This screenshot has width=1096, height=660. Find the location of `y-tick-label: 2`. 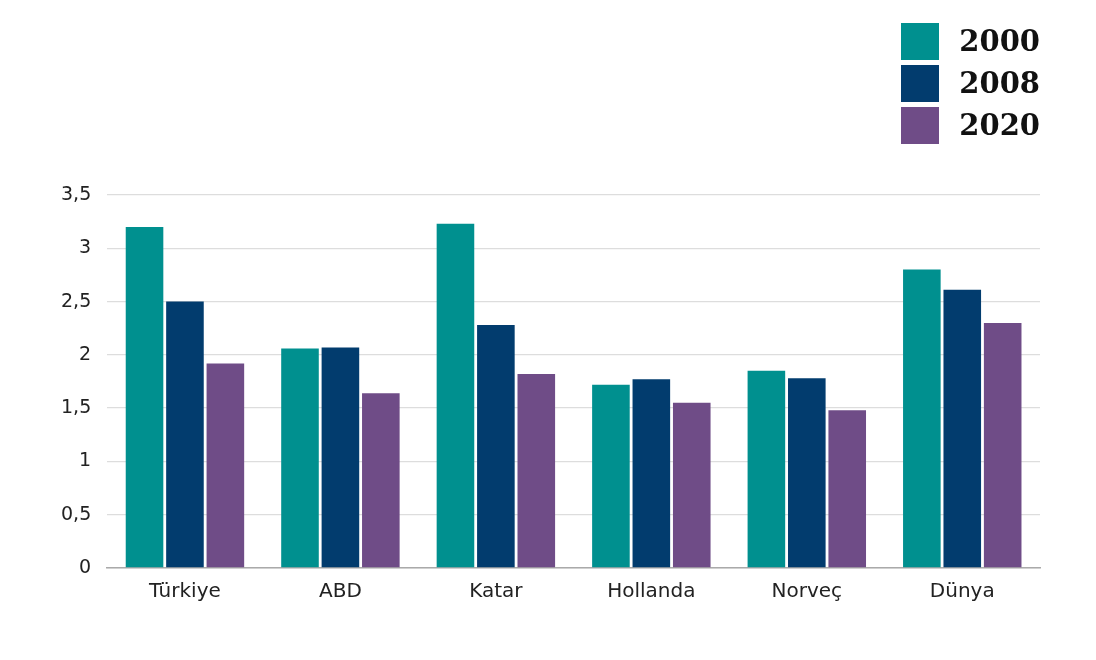

y-tick-label: 2 is located at coordinates (85, 352).